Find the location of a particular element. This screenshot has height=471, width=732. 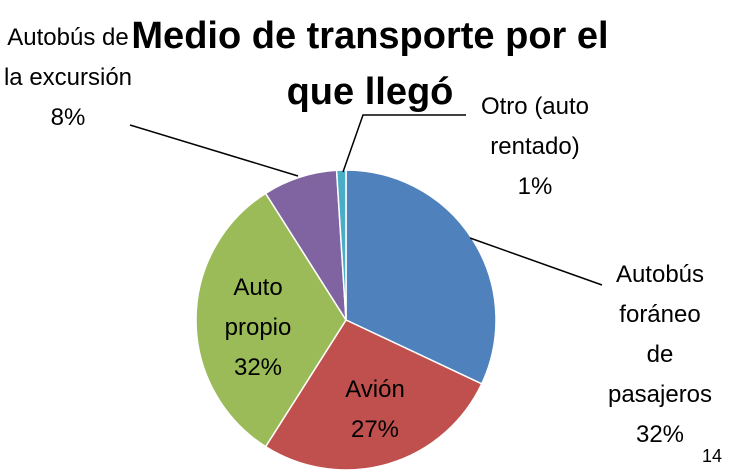

slice-label: Otro (auto rentado) 1% is located at coordinates (535, 147).